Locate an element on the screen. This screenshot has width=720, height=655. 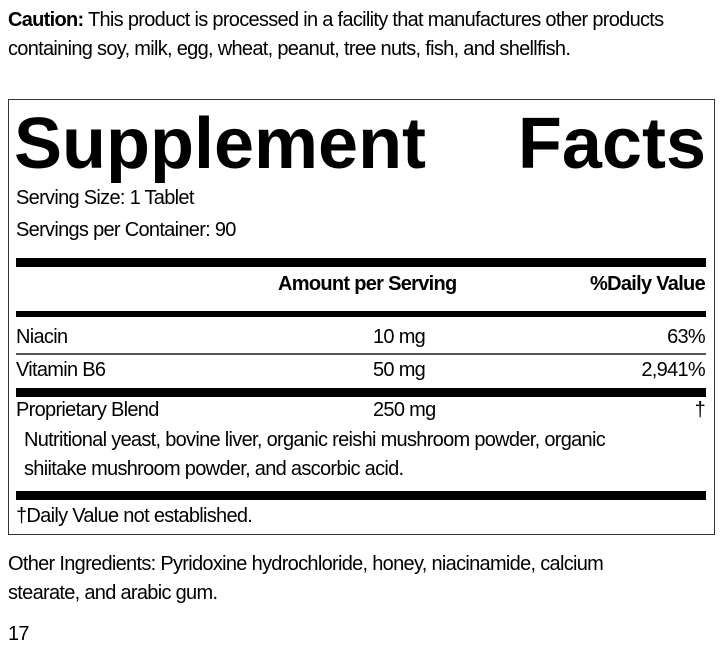
panel-title-facts: Facts is located at coordinates (611, 144).